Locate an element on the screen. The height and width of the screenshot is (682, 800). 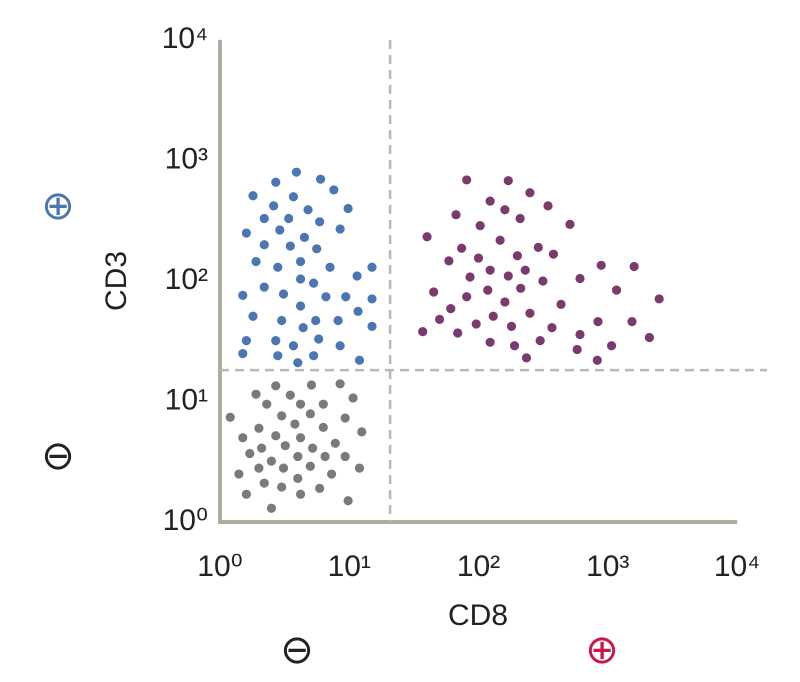
x-tick-label: 10² is located at coordinates (478, 566).